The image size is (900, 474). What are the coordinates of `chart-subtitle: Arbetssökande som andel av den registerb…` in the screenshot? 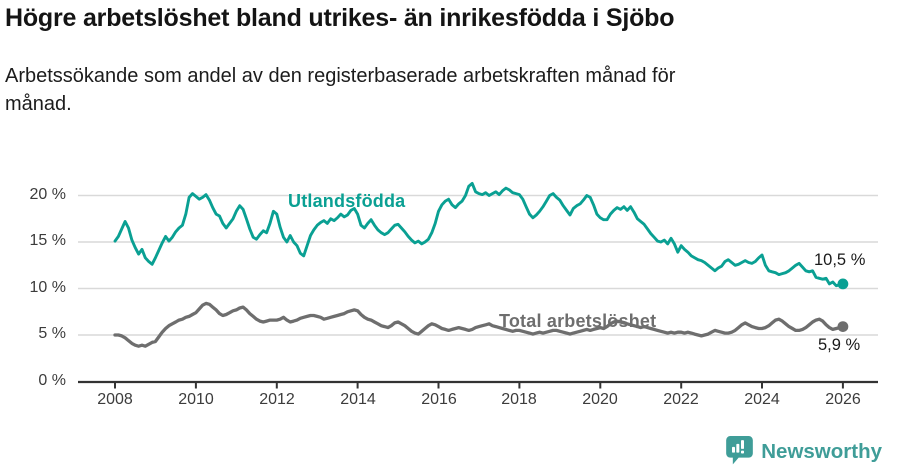 It's located at (340, 90).